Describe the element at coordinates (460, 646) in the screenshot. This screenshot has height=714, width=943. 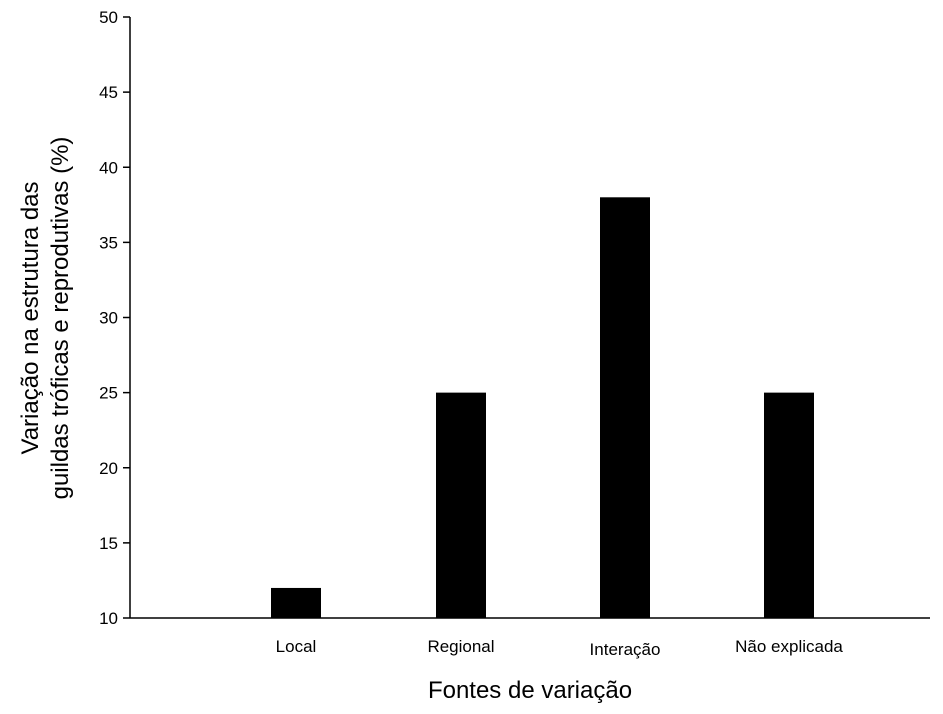
I see `x-category-label: Regional` at that location.